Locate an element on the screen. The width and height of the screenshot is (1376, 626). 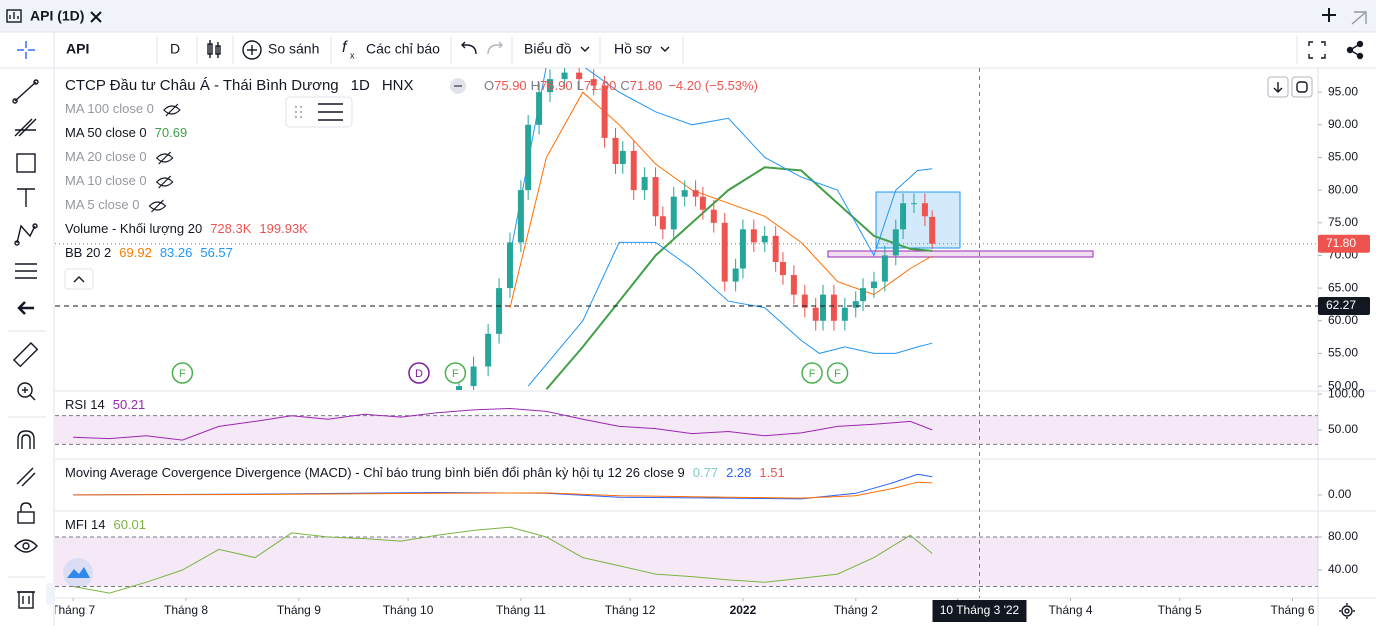
ruler-tool is located at coordinates (25, 354).